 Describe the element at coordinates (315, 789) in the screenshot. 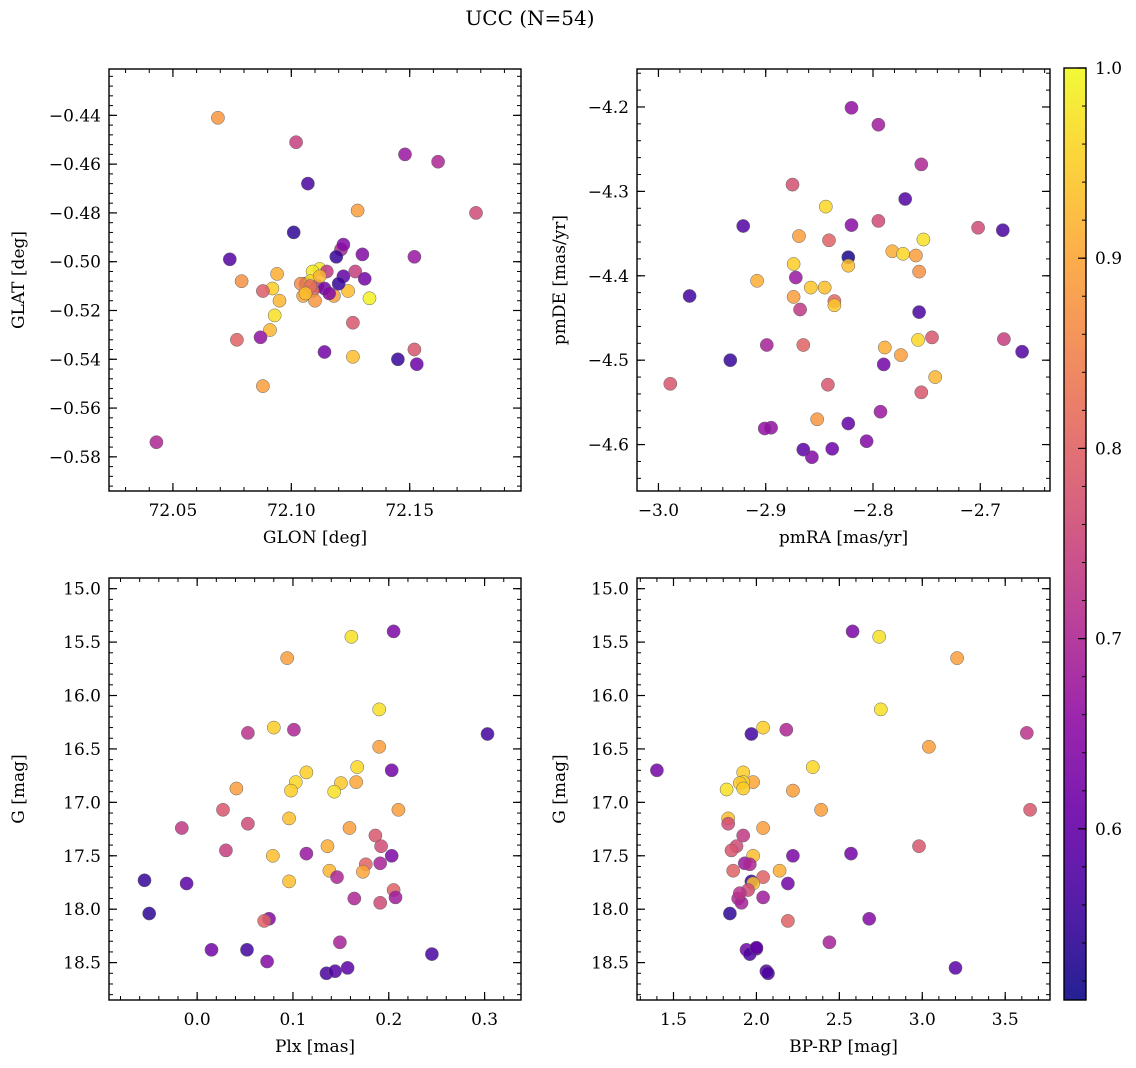

I see `axes-frame` at that location.